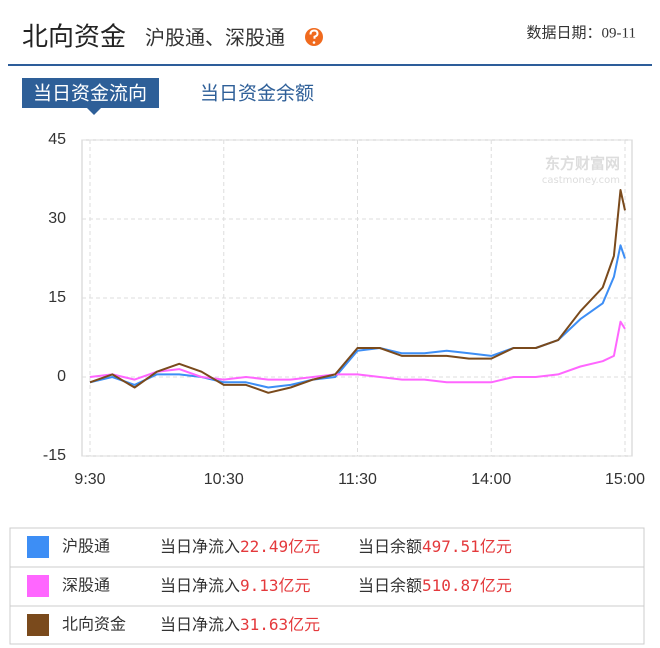 This screenshot has width=660, height=648. Describe the element at coordinates (357, 352) in the screenshot. I see `series-line` at that location.